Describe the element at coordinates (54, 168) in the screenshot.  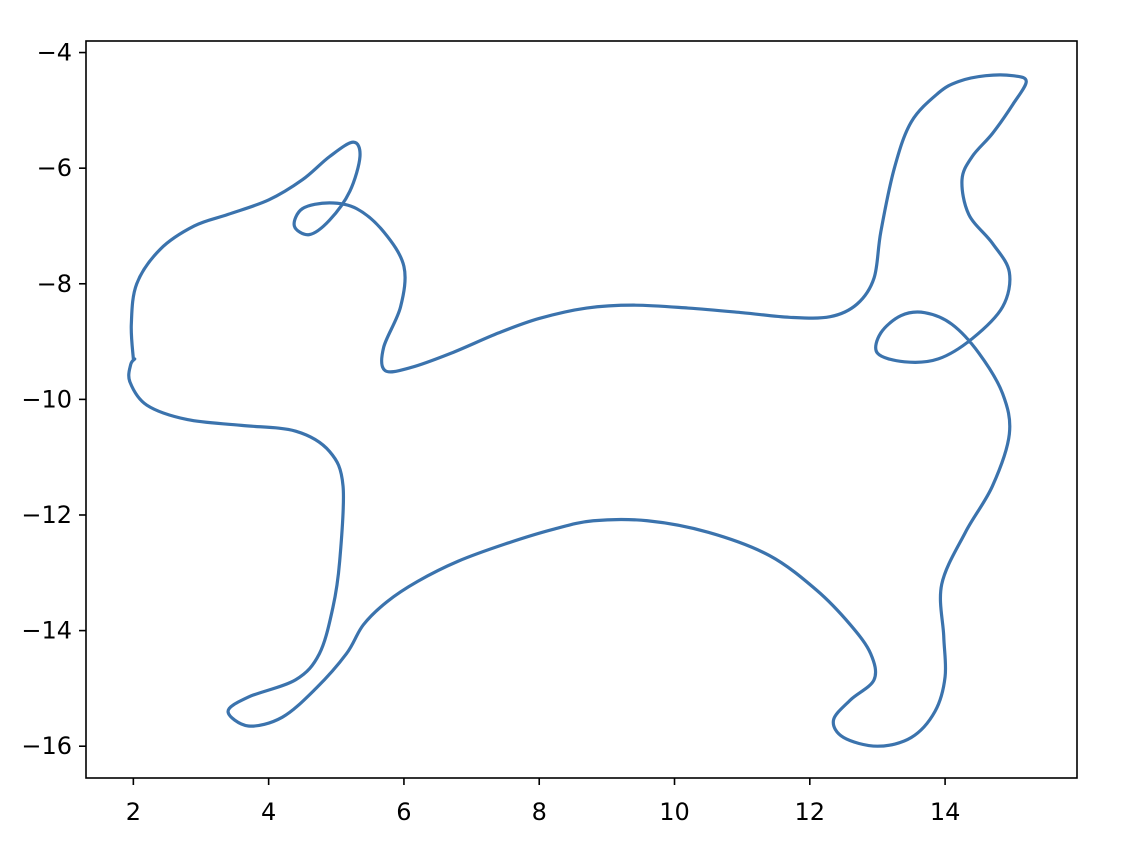
I see `y-tick-label: −6` at that location.